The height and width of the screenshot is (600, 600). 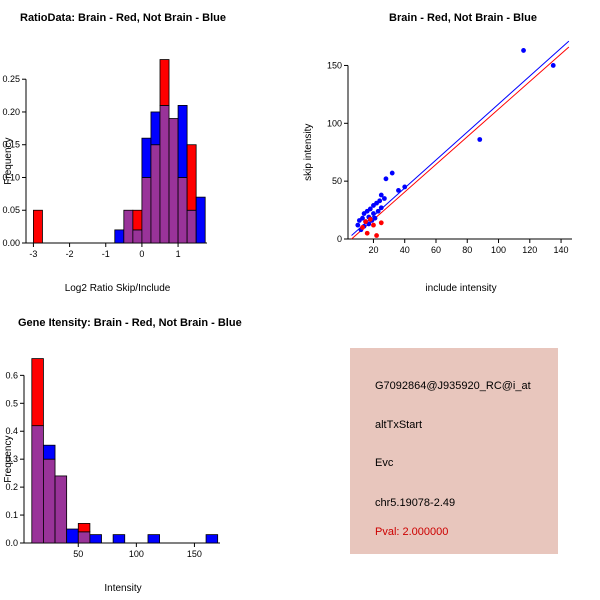 I want to click on svg-text: 0.3, so click(x=11, y=459).